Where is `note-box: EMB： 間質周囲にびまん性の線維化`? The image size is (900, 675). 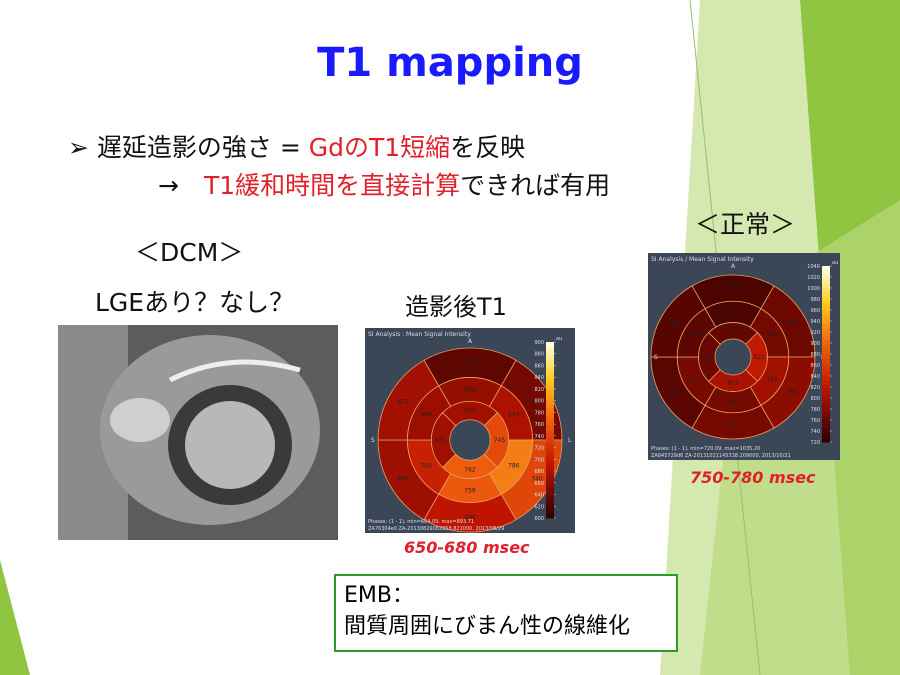 note-box: EMB： 間質周囲にびまん性の線維化 is located at coordinates (506, 613).